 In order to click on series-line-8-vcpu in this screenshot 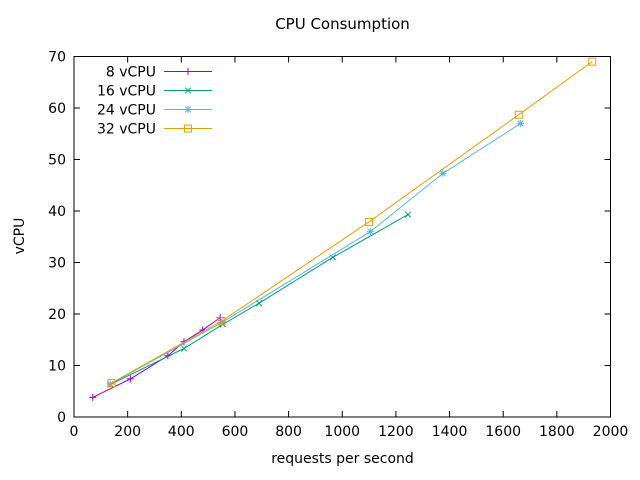, I will do `click(156, 357)`.